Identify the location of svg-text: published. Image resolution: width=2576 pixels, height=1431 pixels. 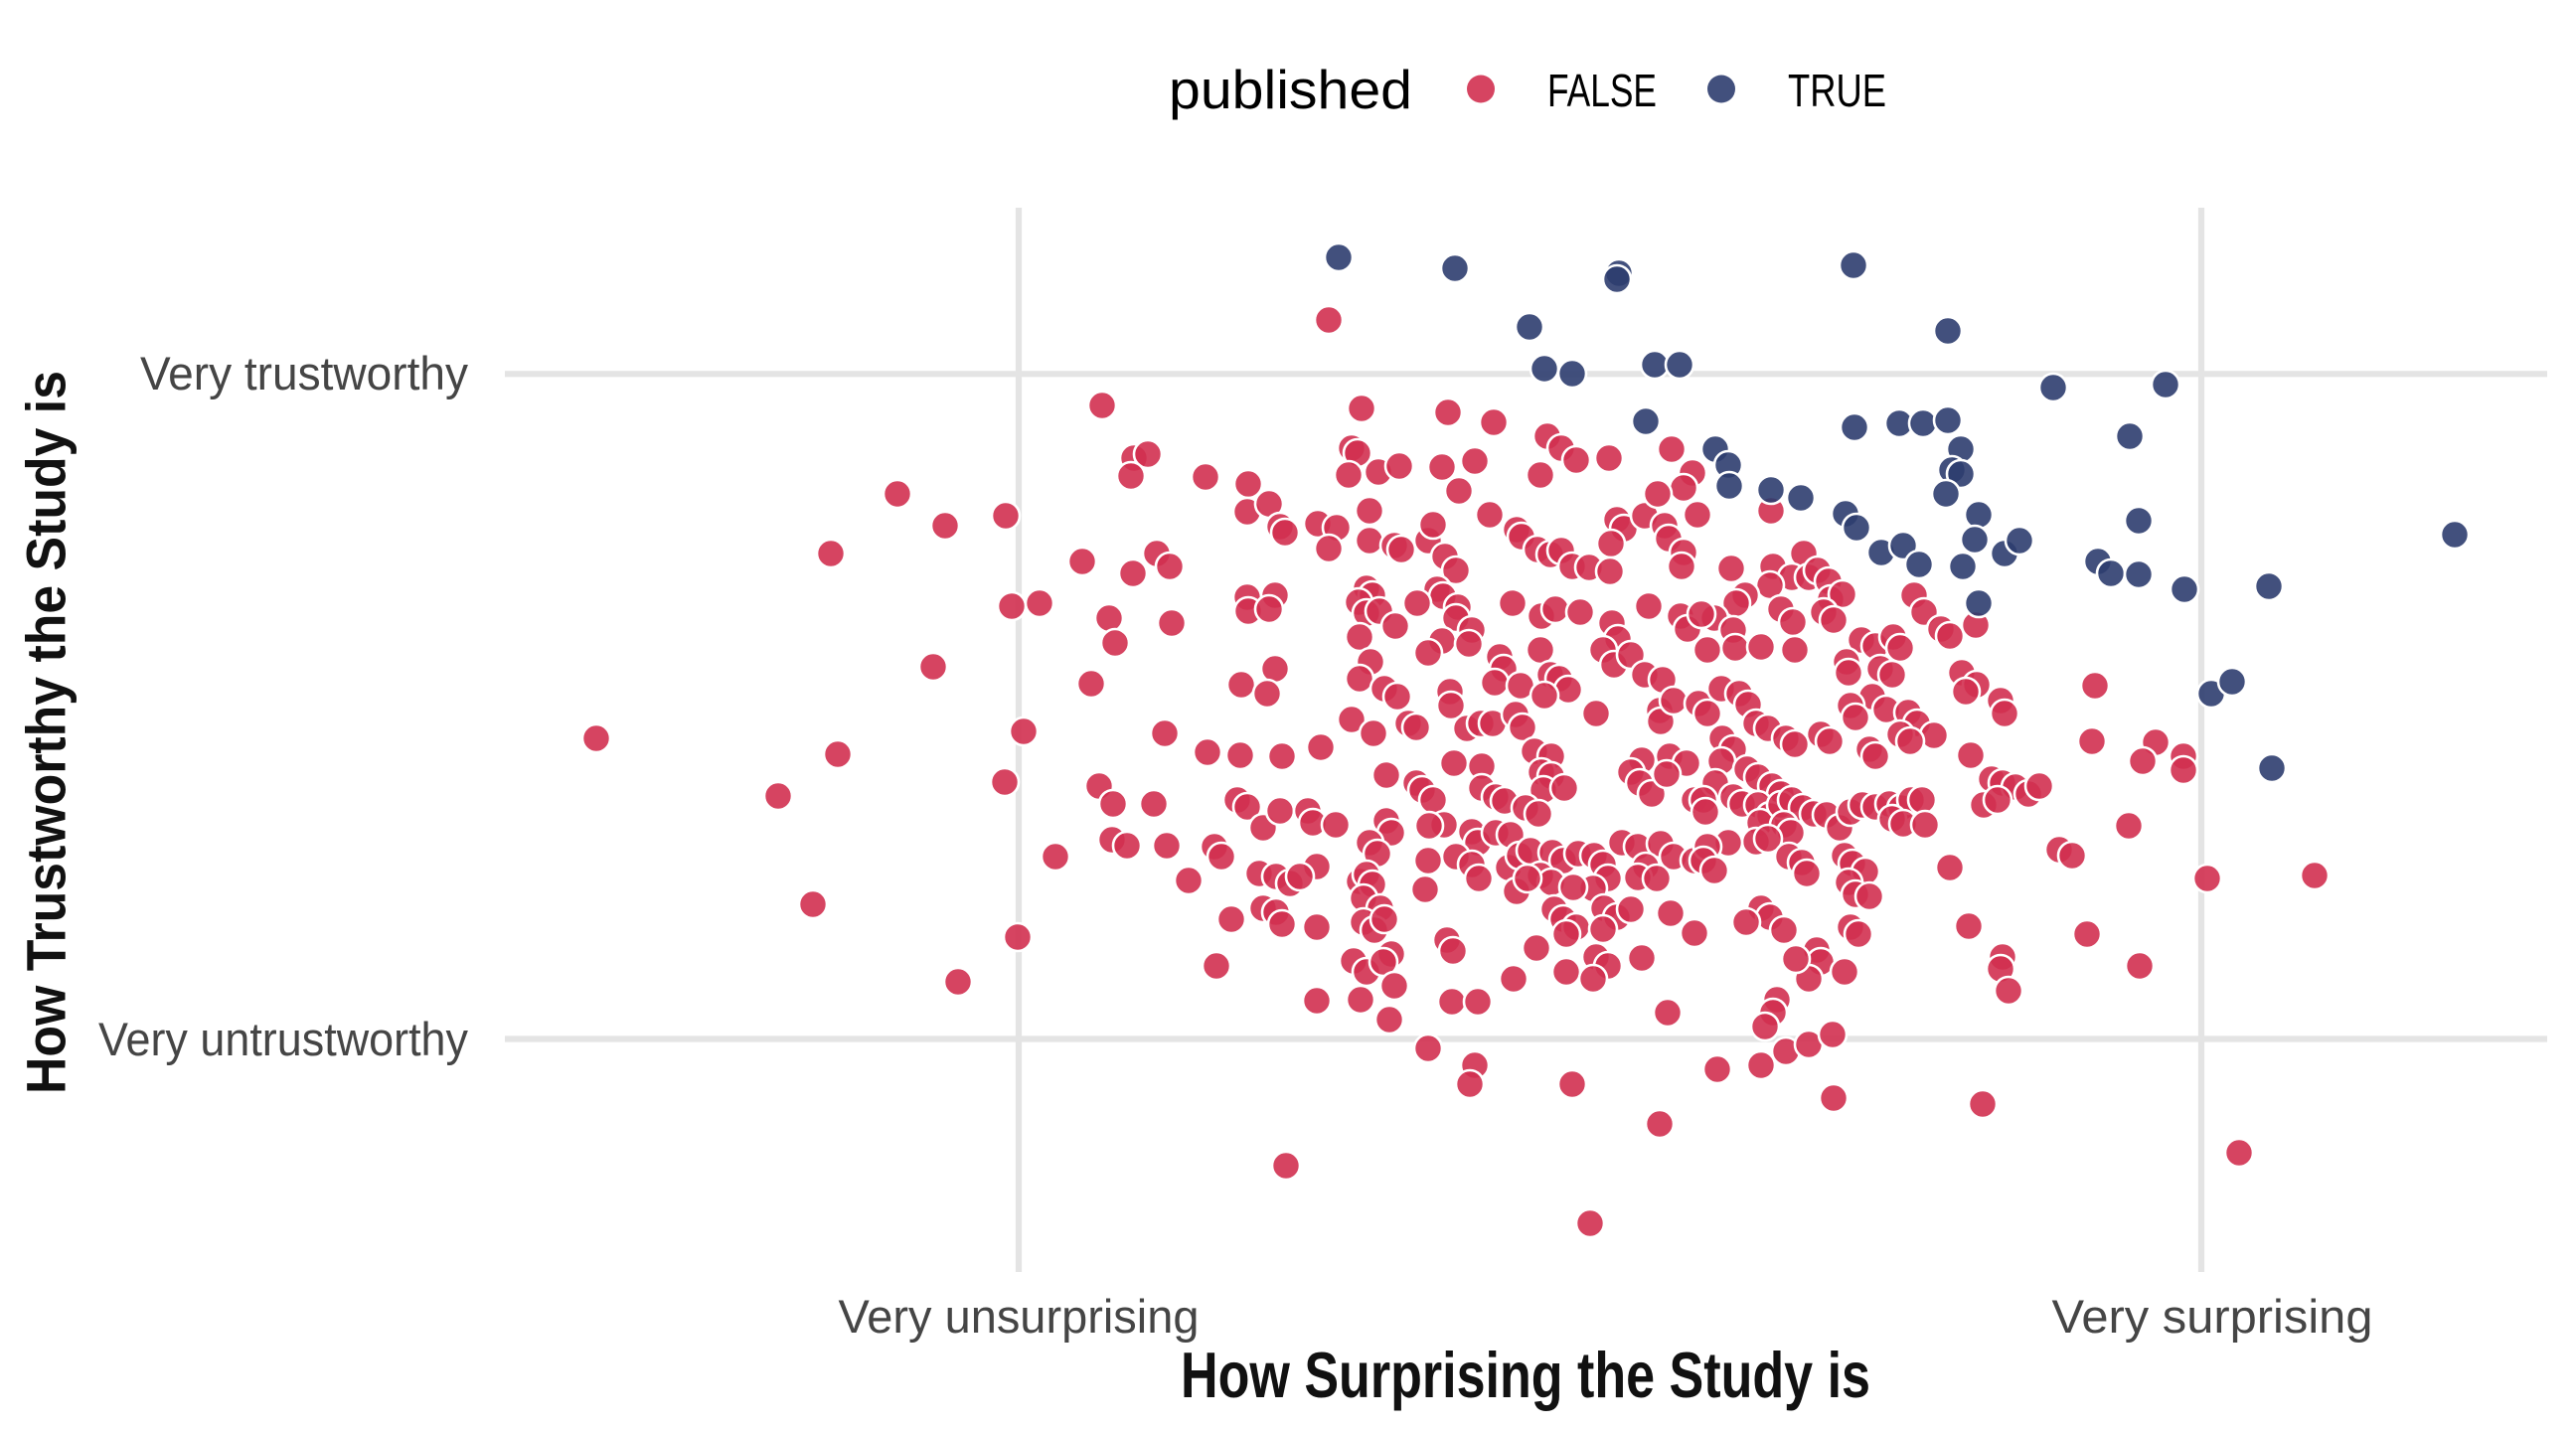
(1290, 89).